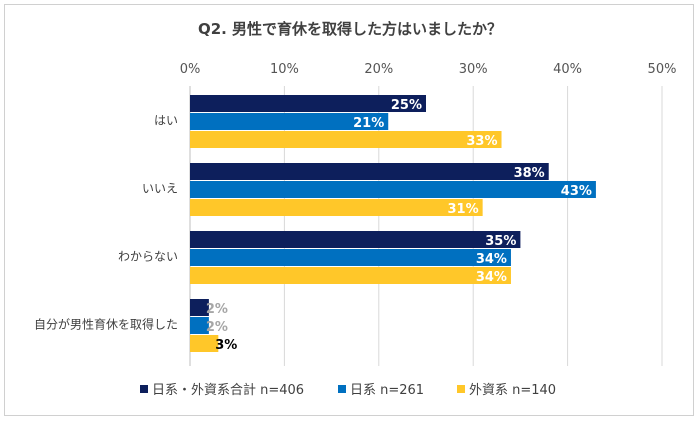 This screenshot has width=700, height=422. I want to click on x-tick-label: 30%, so click(473, 69).